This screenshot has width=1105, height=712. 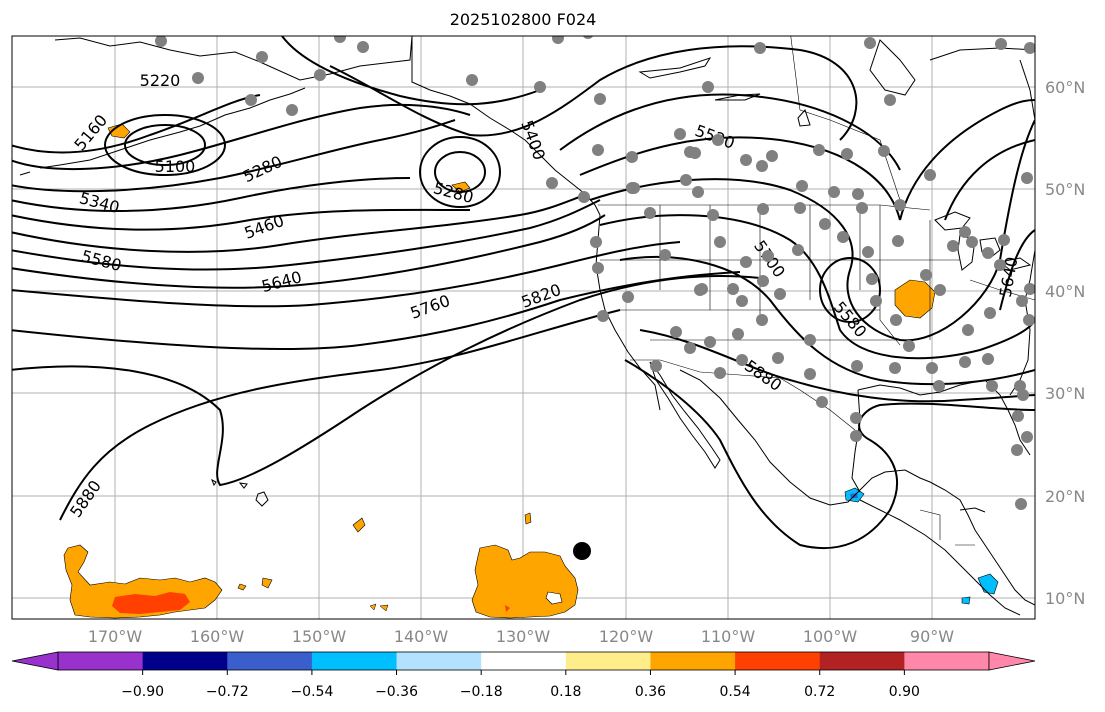 What do you see at coordinates (1065, 393) in the screenshot?
I see `lat-label: 30°N` at bounding box center [1065, 393].